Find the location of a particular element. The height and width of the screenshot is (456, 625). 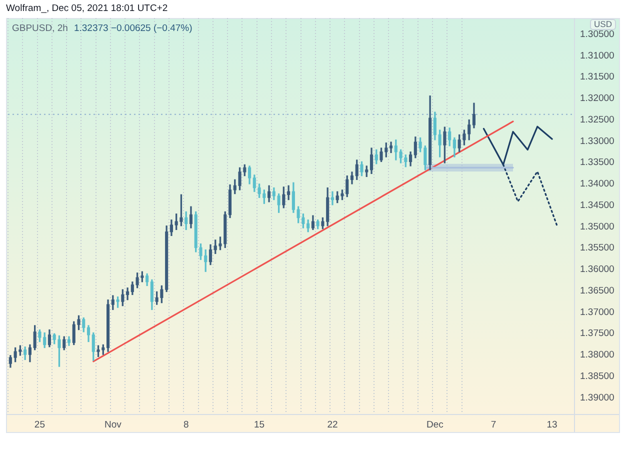

y-tick-label: 1.34000 is located at coordinates (597, 184).